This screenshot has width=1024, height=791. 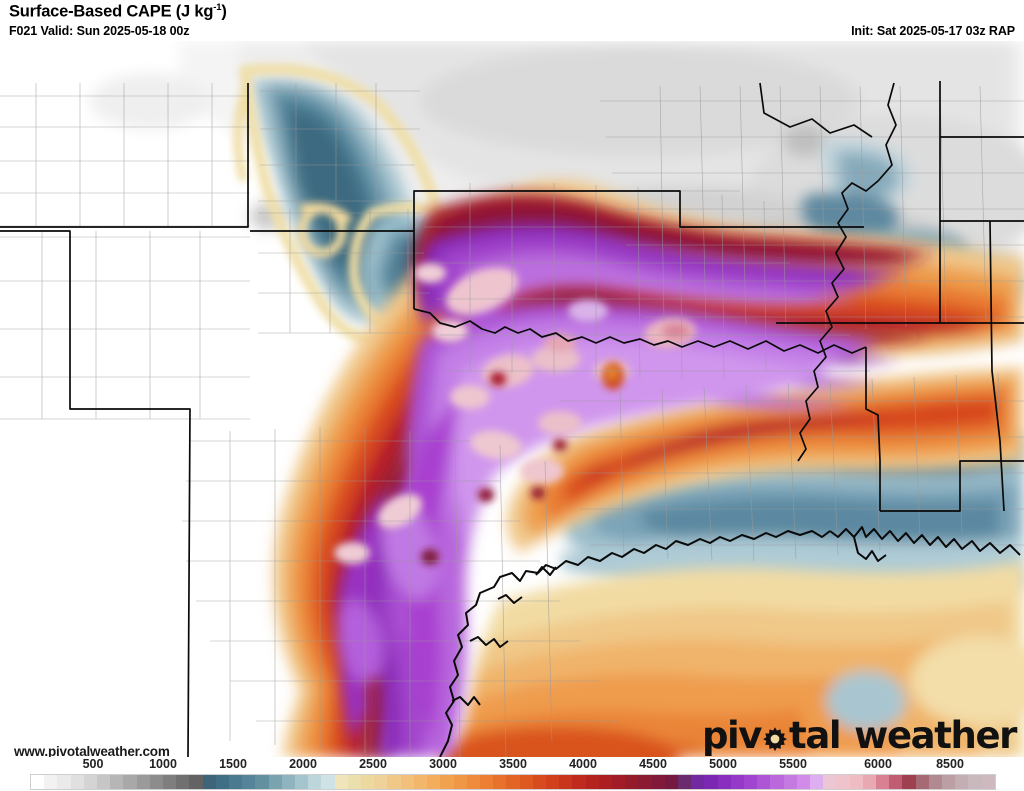 What do you see at coordinates (935, 735) in the screenshot?
I see `brand-text-weather: weather` at bounding box center [935, 735].